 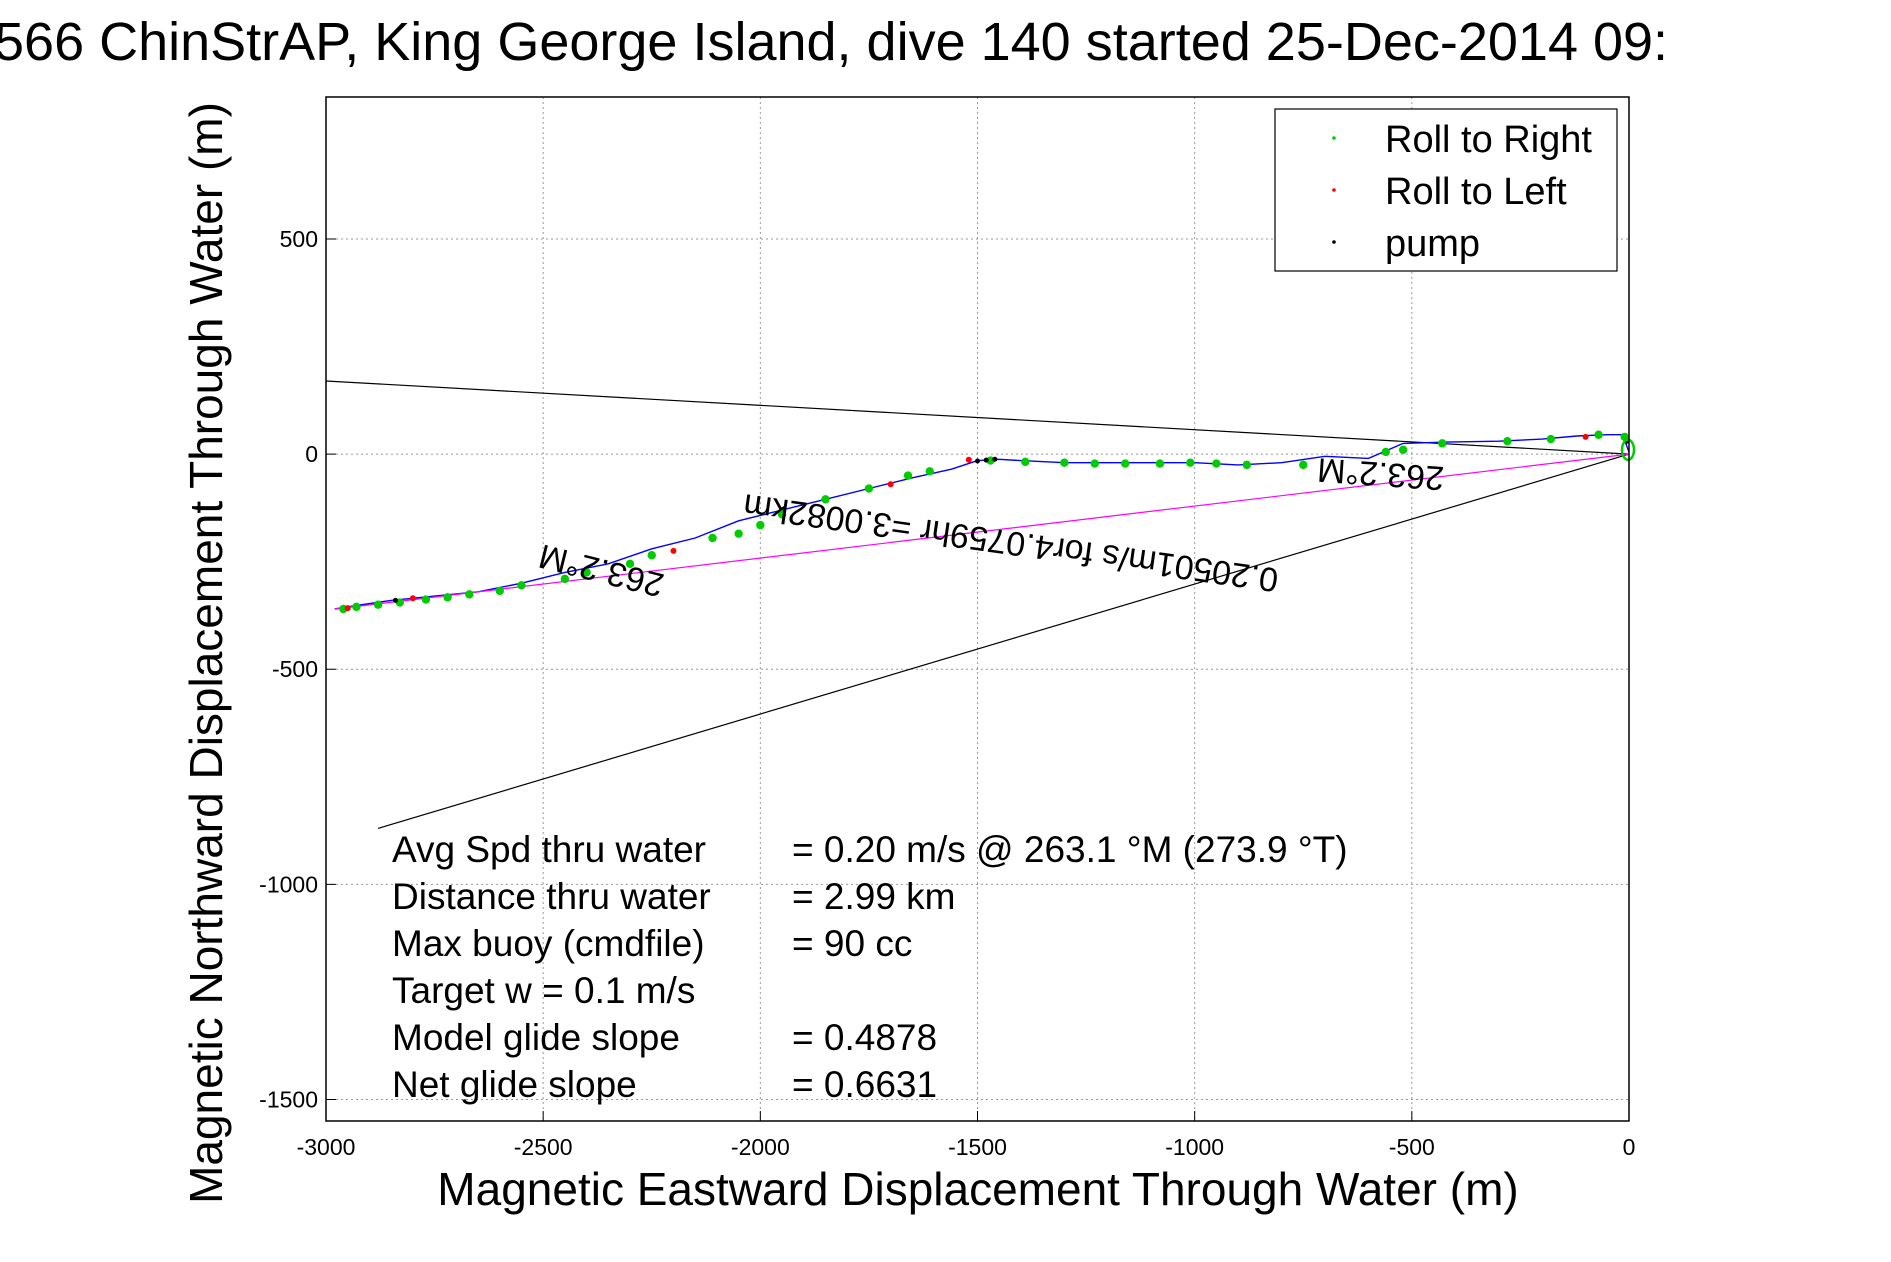 What do you see at coordinates (1380, 473) in the screenshot?
I see `heading-annotation: 263.2°M` at bounding box center [1380, 473].